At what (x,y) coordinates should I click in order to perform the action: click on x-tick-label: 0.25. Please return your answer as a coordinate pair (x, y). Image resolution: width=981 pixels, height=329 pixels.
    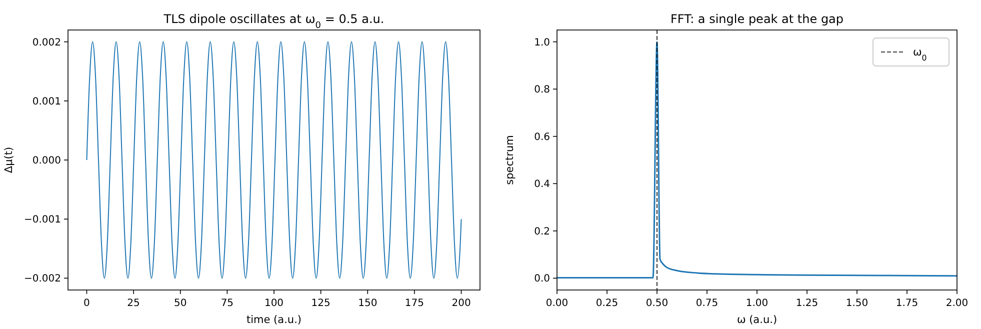
    Looking at the image, I should click on (607, 303).